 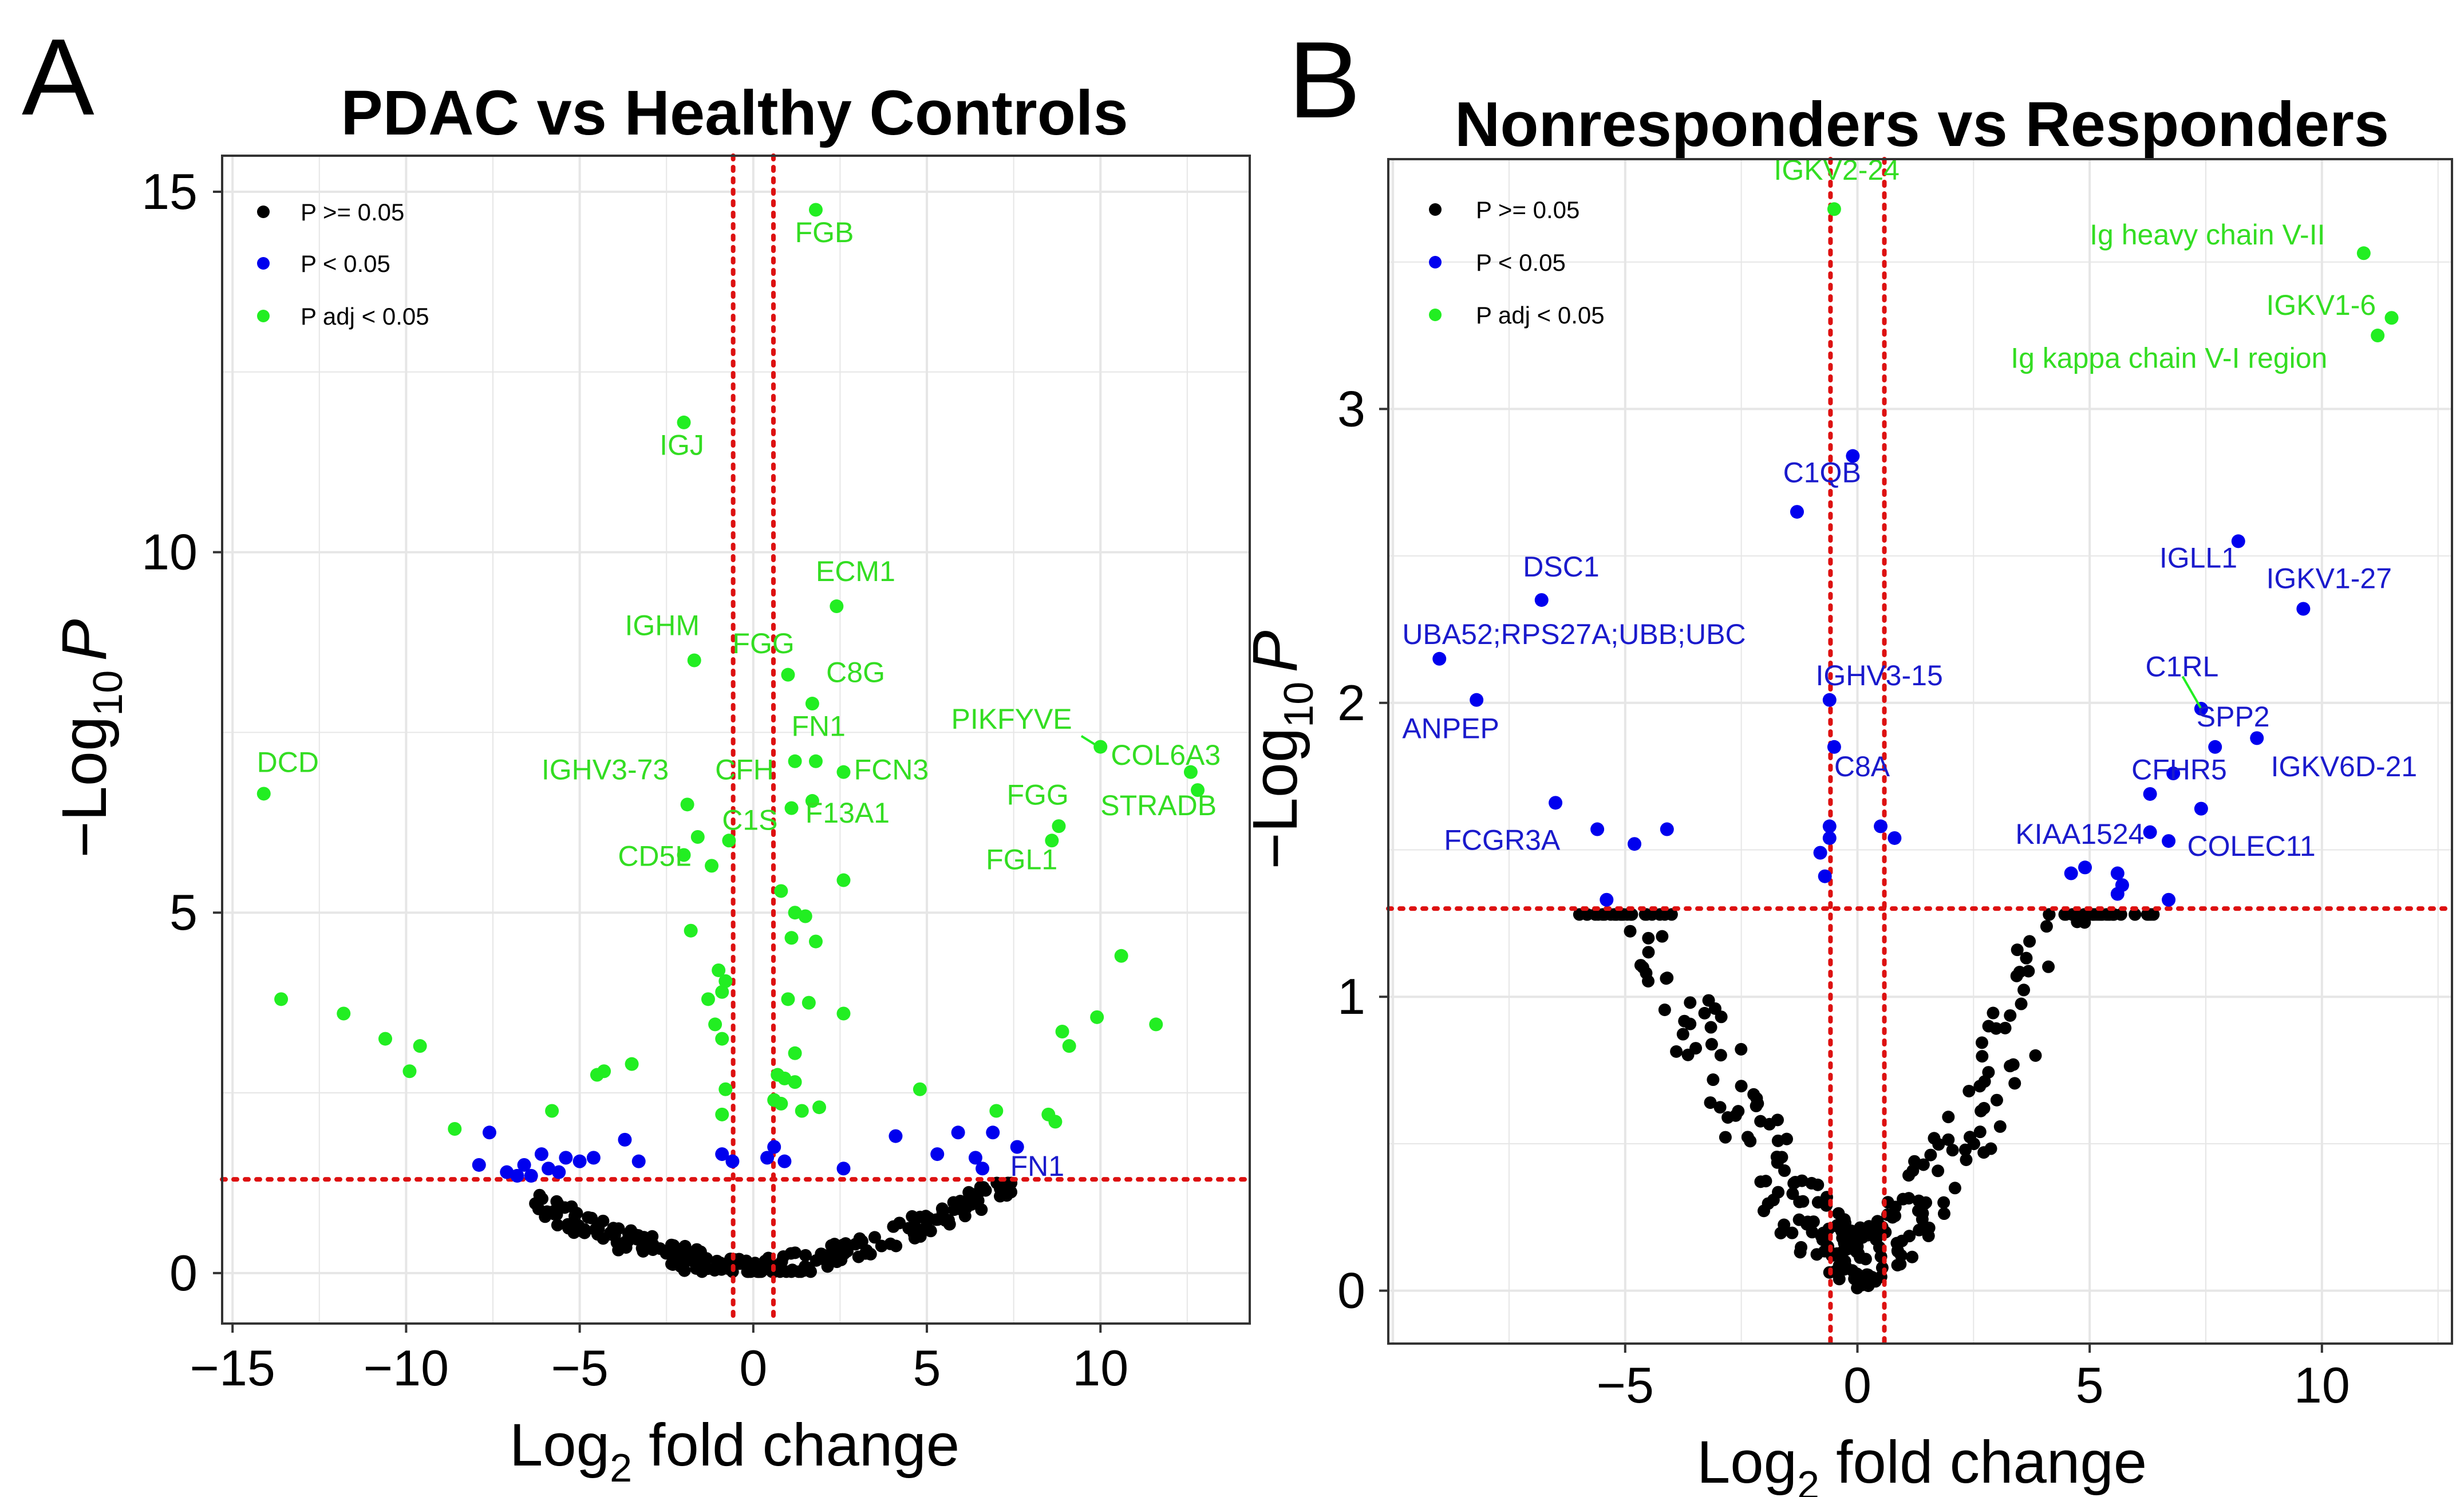 What do you see at coordinates (365, 316) in the screenshot?
I see `panel-a-legend-padj: P adj < 0.05` at bounding box center [365, 316].